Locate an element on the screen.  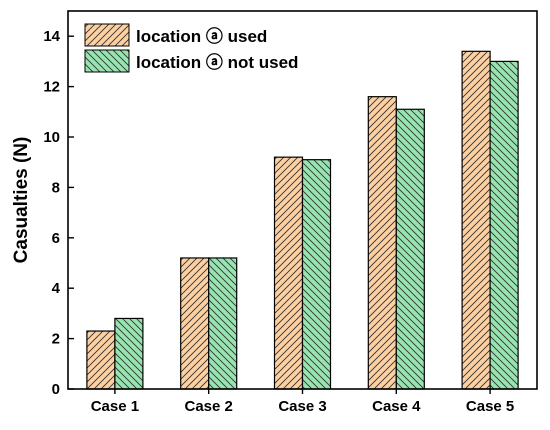
legend-label-used: location ⓐ used is located at coordinates (201, 36).